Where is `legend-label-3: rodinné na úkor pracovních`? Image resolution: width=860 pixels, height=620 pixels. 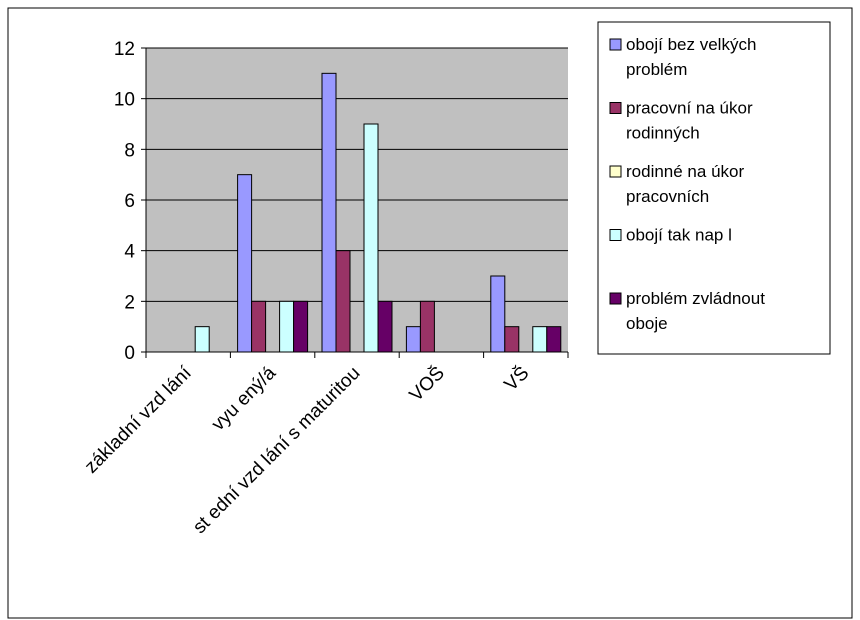
legend-label-3: rodinné na úkor pracovních is located at coordinates (685, 184).